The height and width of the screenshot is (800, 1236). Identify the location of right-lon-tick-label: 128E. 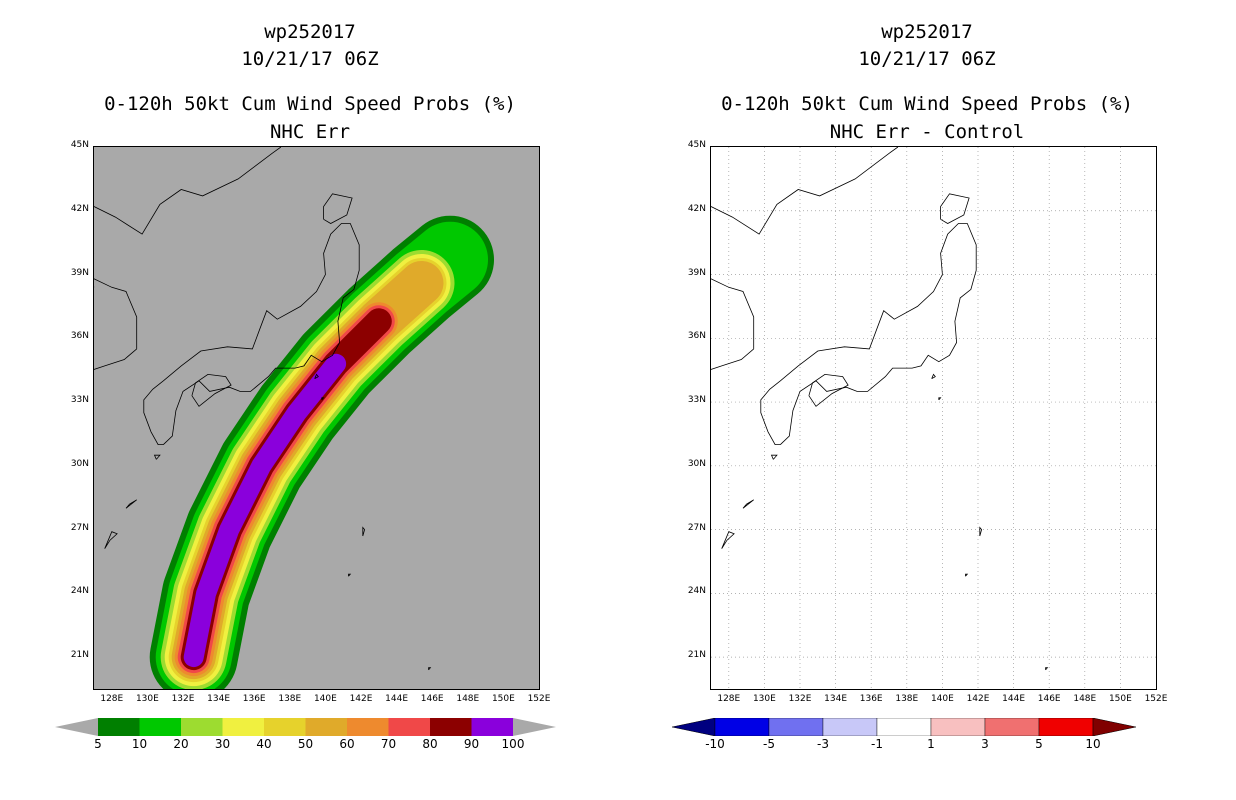
(729, 699).